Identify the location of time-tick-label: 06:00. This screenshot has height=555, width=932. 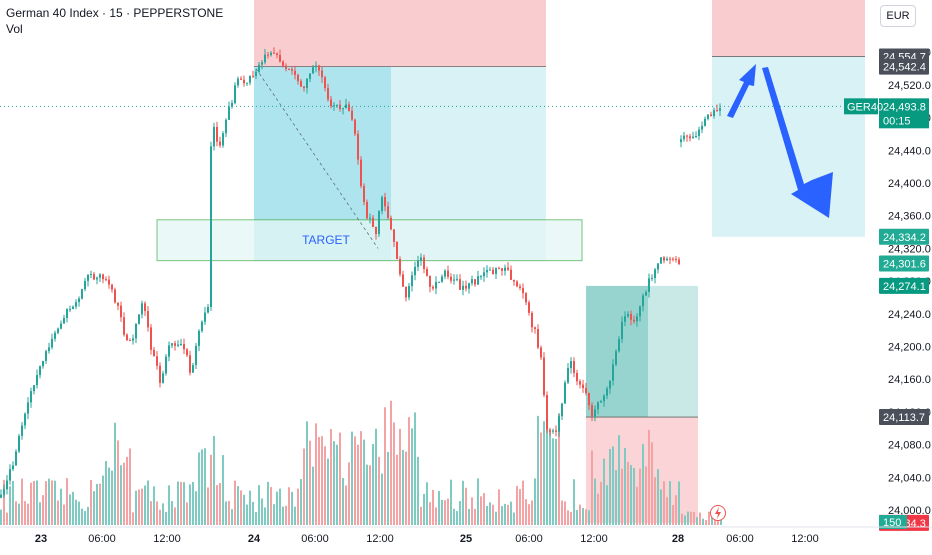
(529, 539).